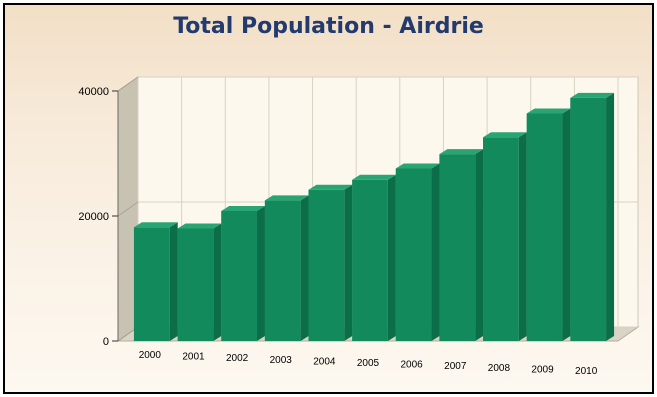 This screenshot has width=657, height=397. I want to click on x-tick-label: 2000, so click(150, 355).